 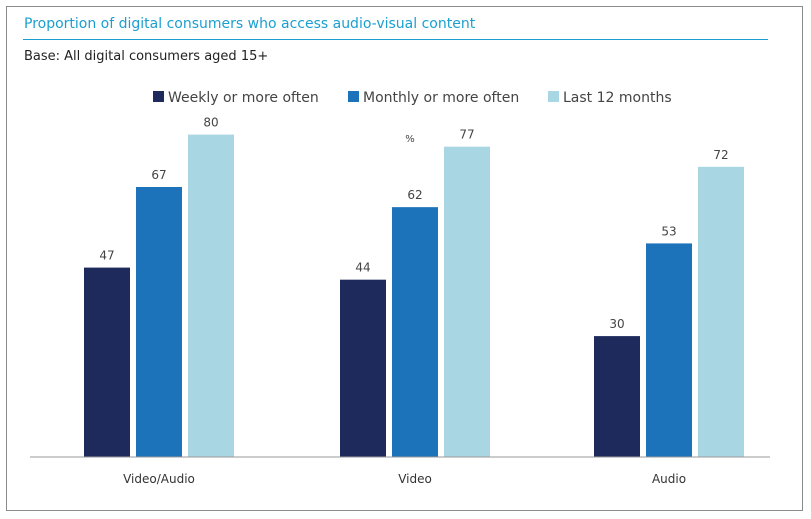 I want to click on bar-video-last-12-months, so click(x=467, y=301).